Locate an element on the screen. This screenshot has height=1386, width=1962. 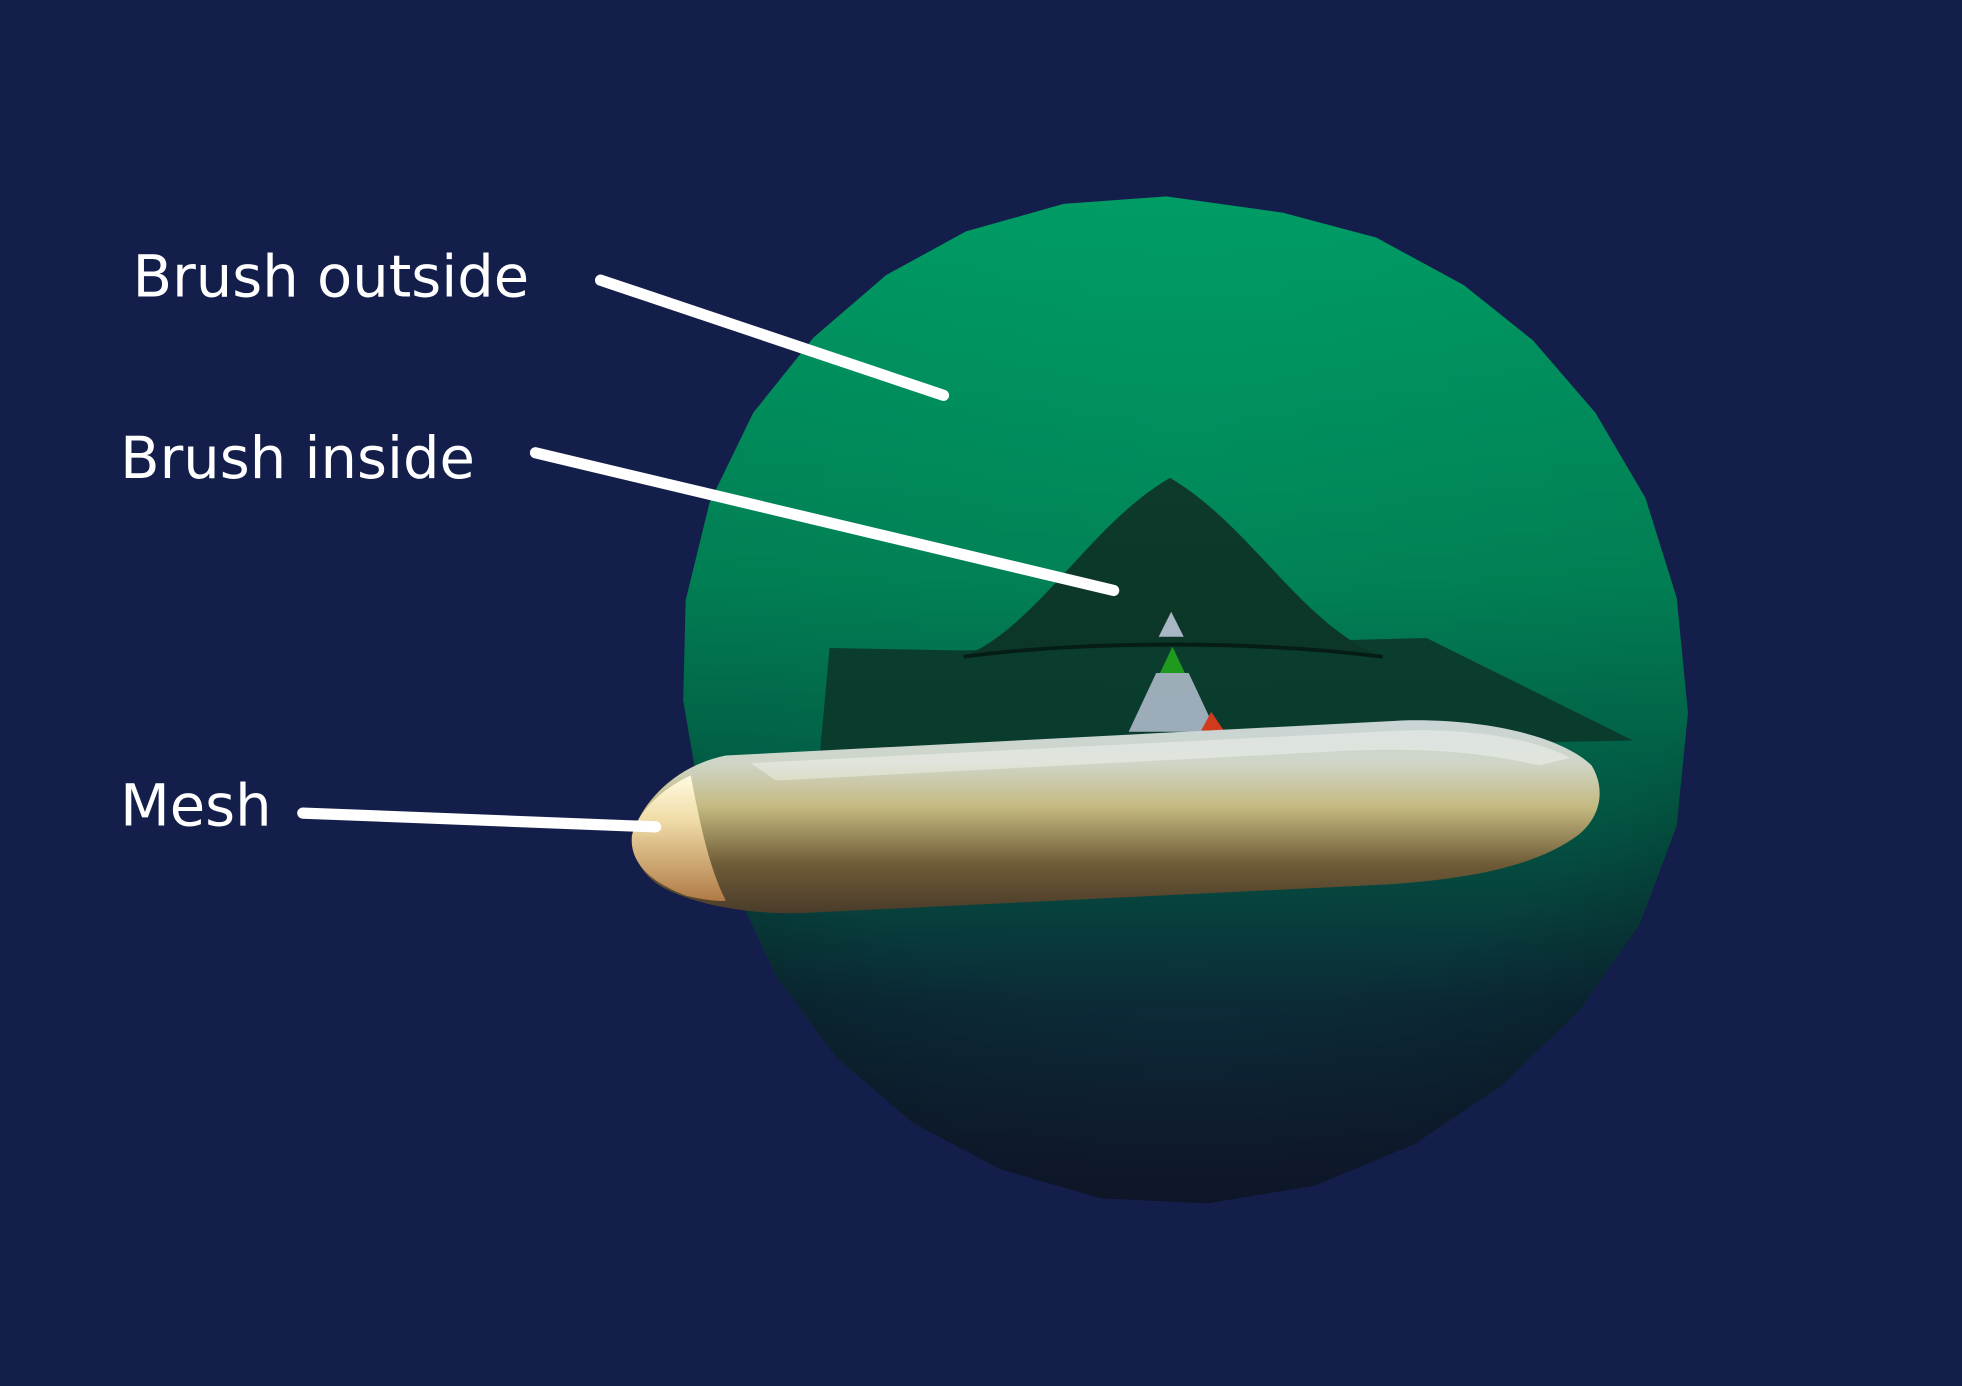
brush-inside-leader-line is located at coordinates (824, 522).